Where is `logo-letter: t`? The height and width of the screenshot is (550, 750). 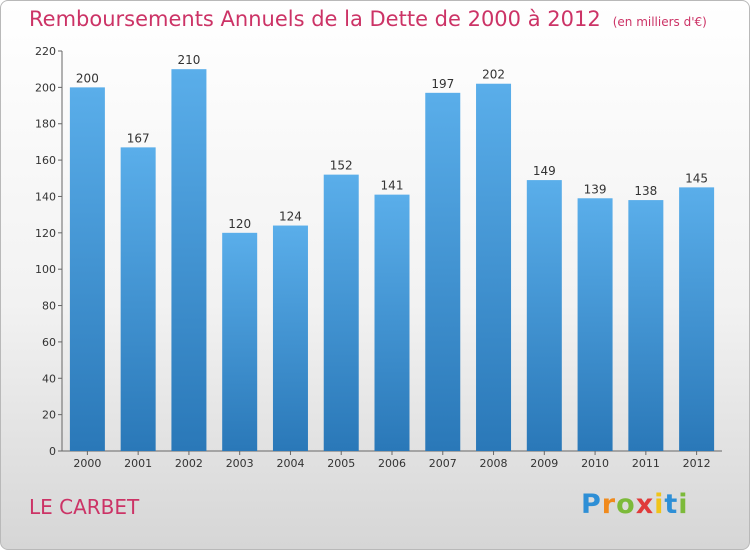 logo-letter: t is located at coordinates (671, 504).